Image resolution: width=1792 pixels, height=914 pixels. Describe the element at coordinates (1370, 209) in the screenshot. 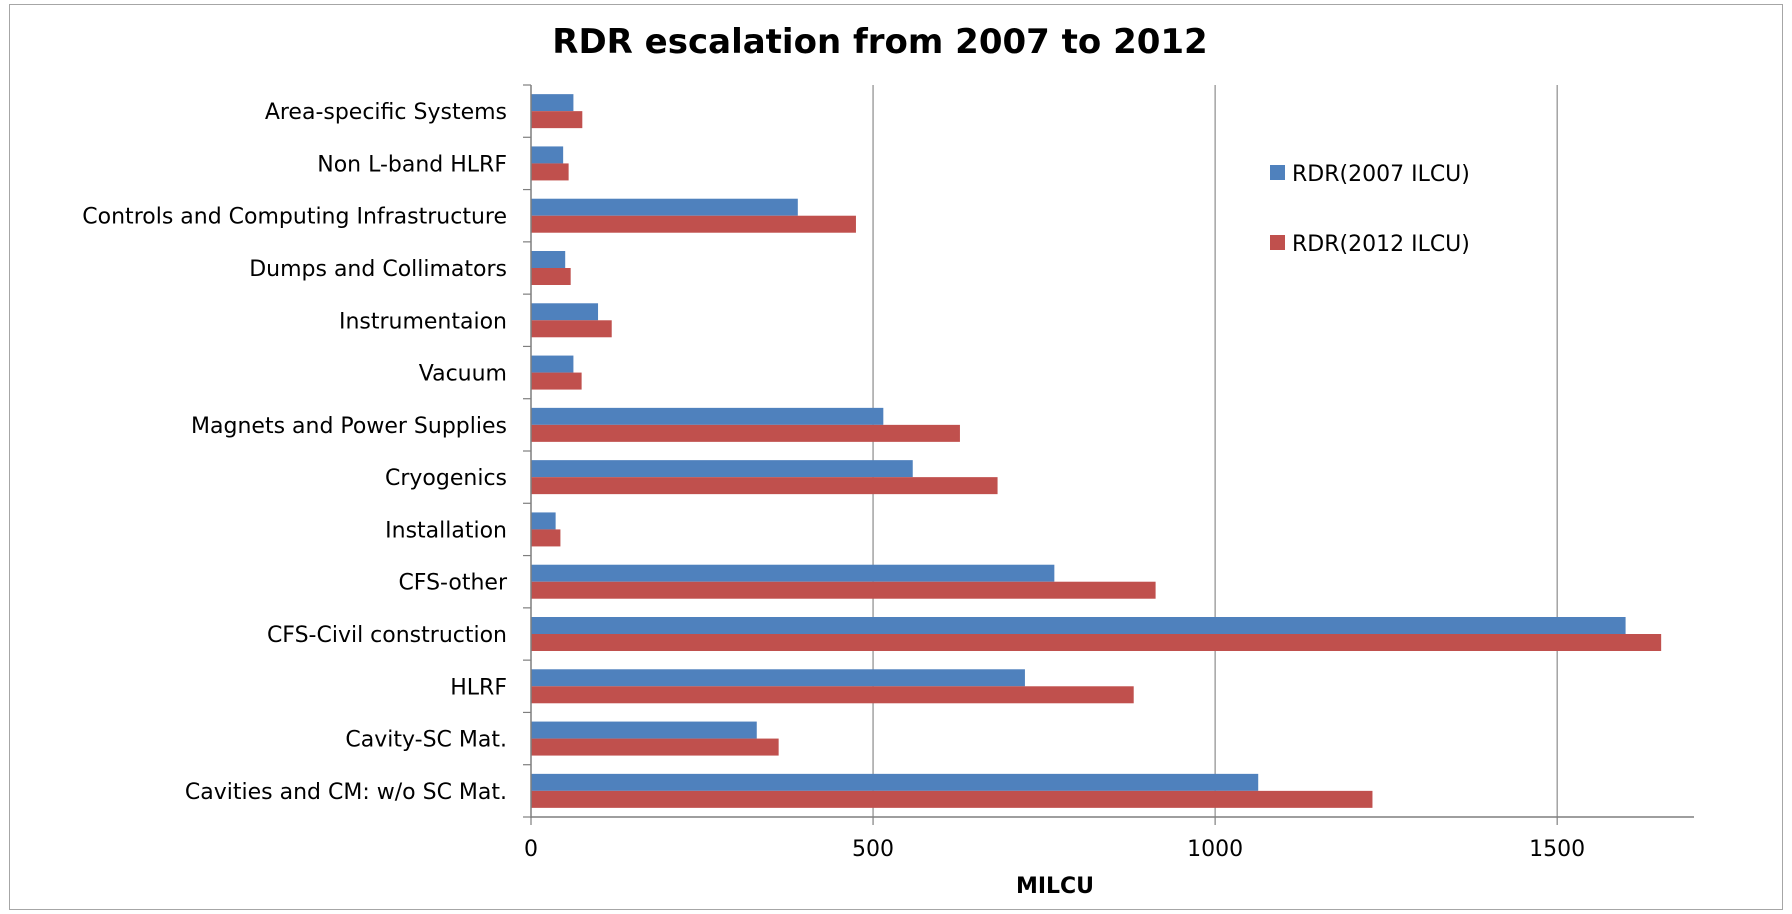

I see `legend: RDR(2007 ILCU) RDR(2012 ILCU)` at that location.